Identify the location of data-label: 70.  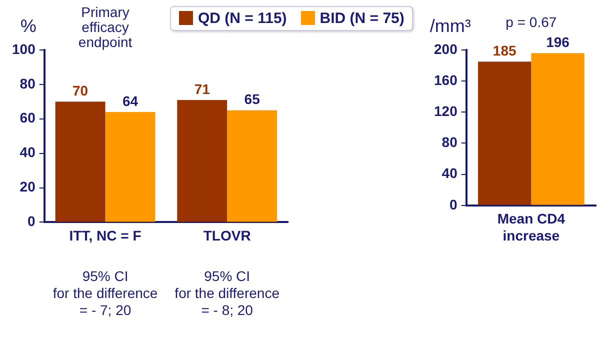
(80, 90).